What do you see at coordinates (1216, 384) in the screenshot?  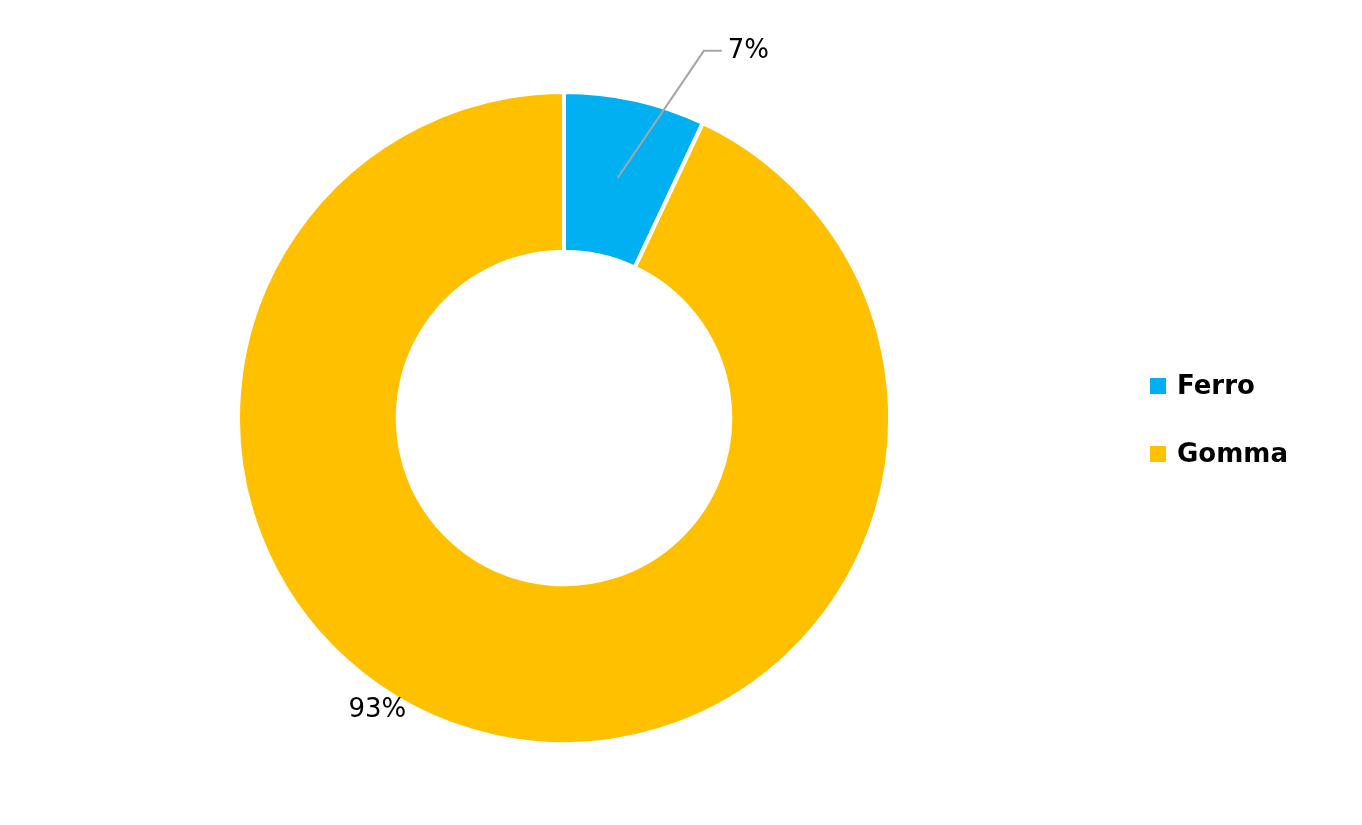 I see `legend-label: Ferro` at bounding box center [1216, 384].